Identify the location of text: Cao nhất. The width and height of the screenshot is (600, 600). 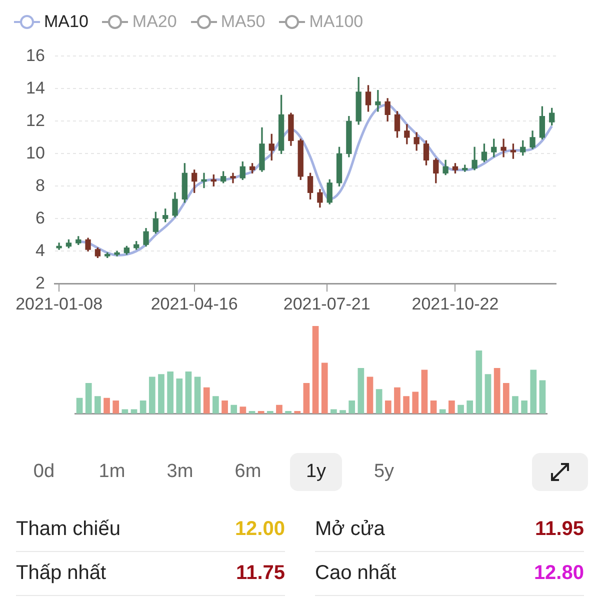
(355, 573).